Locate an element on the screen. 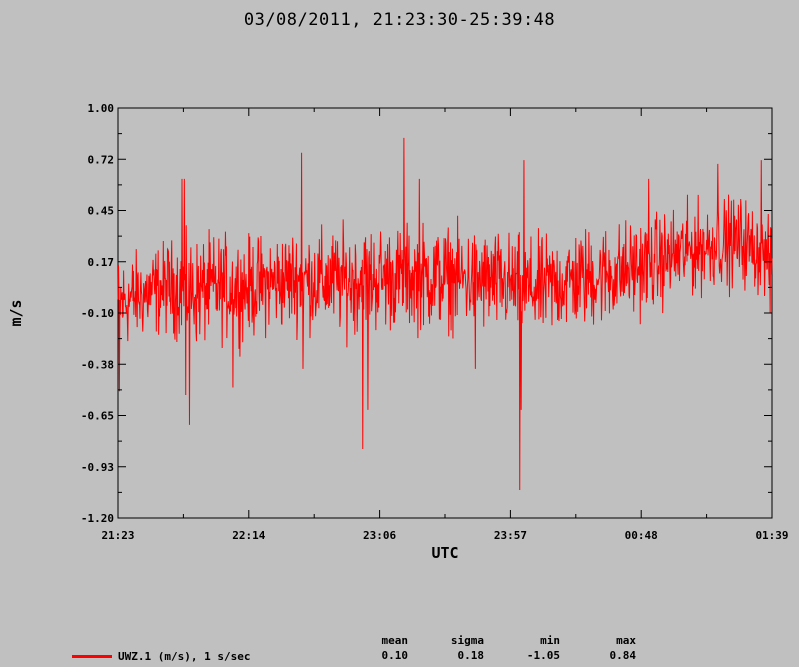 This screenshot has height=667, width=799. y-tick-label: 0.45 is located at coordinates (101, 211).